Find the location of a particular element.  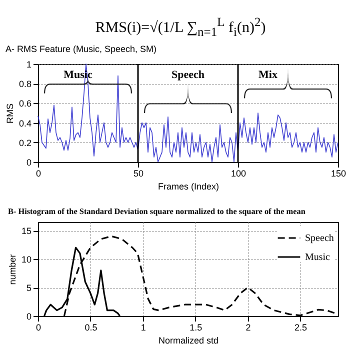

y-tick-label: 0.6 is located at coordinates (25, 103).